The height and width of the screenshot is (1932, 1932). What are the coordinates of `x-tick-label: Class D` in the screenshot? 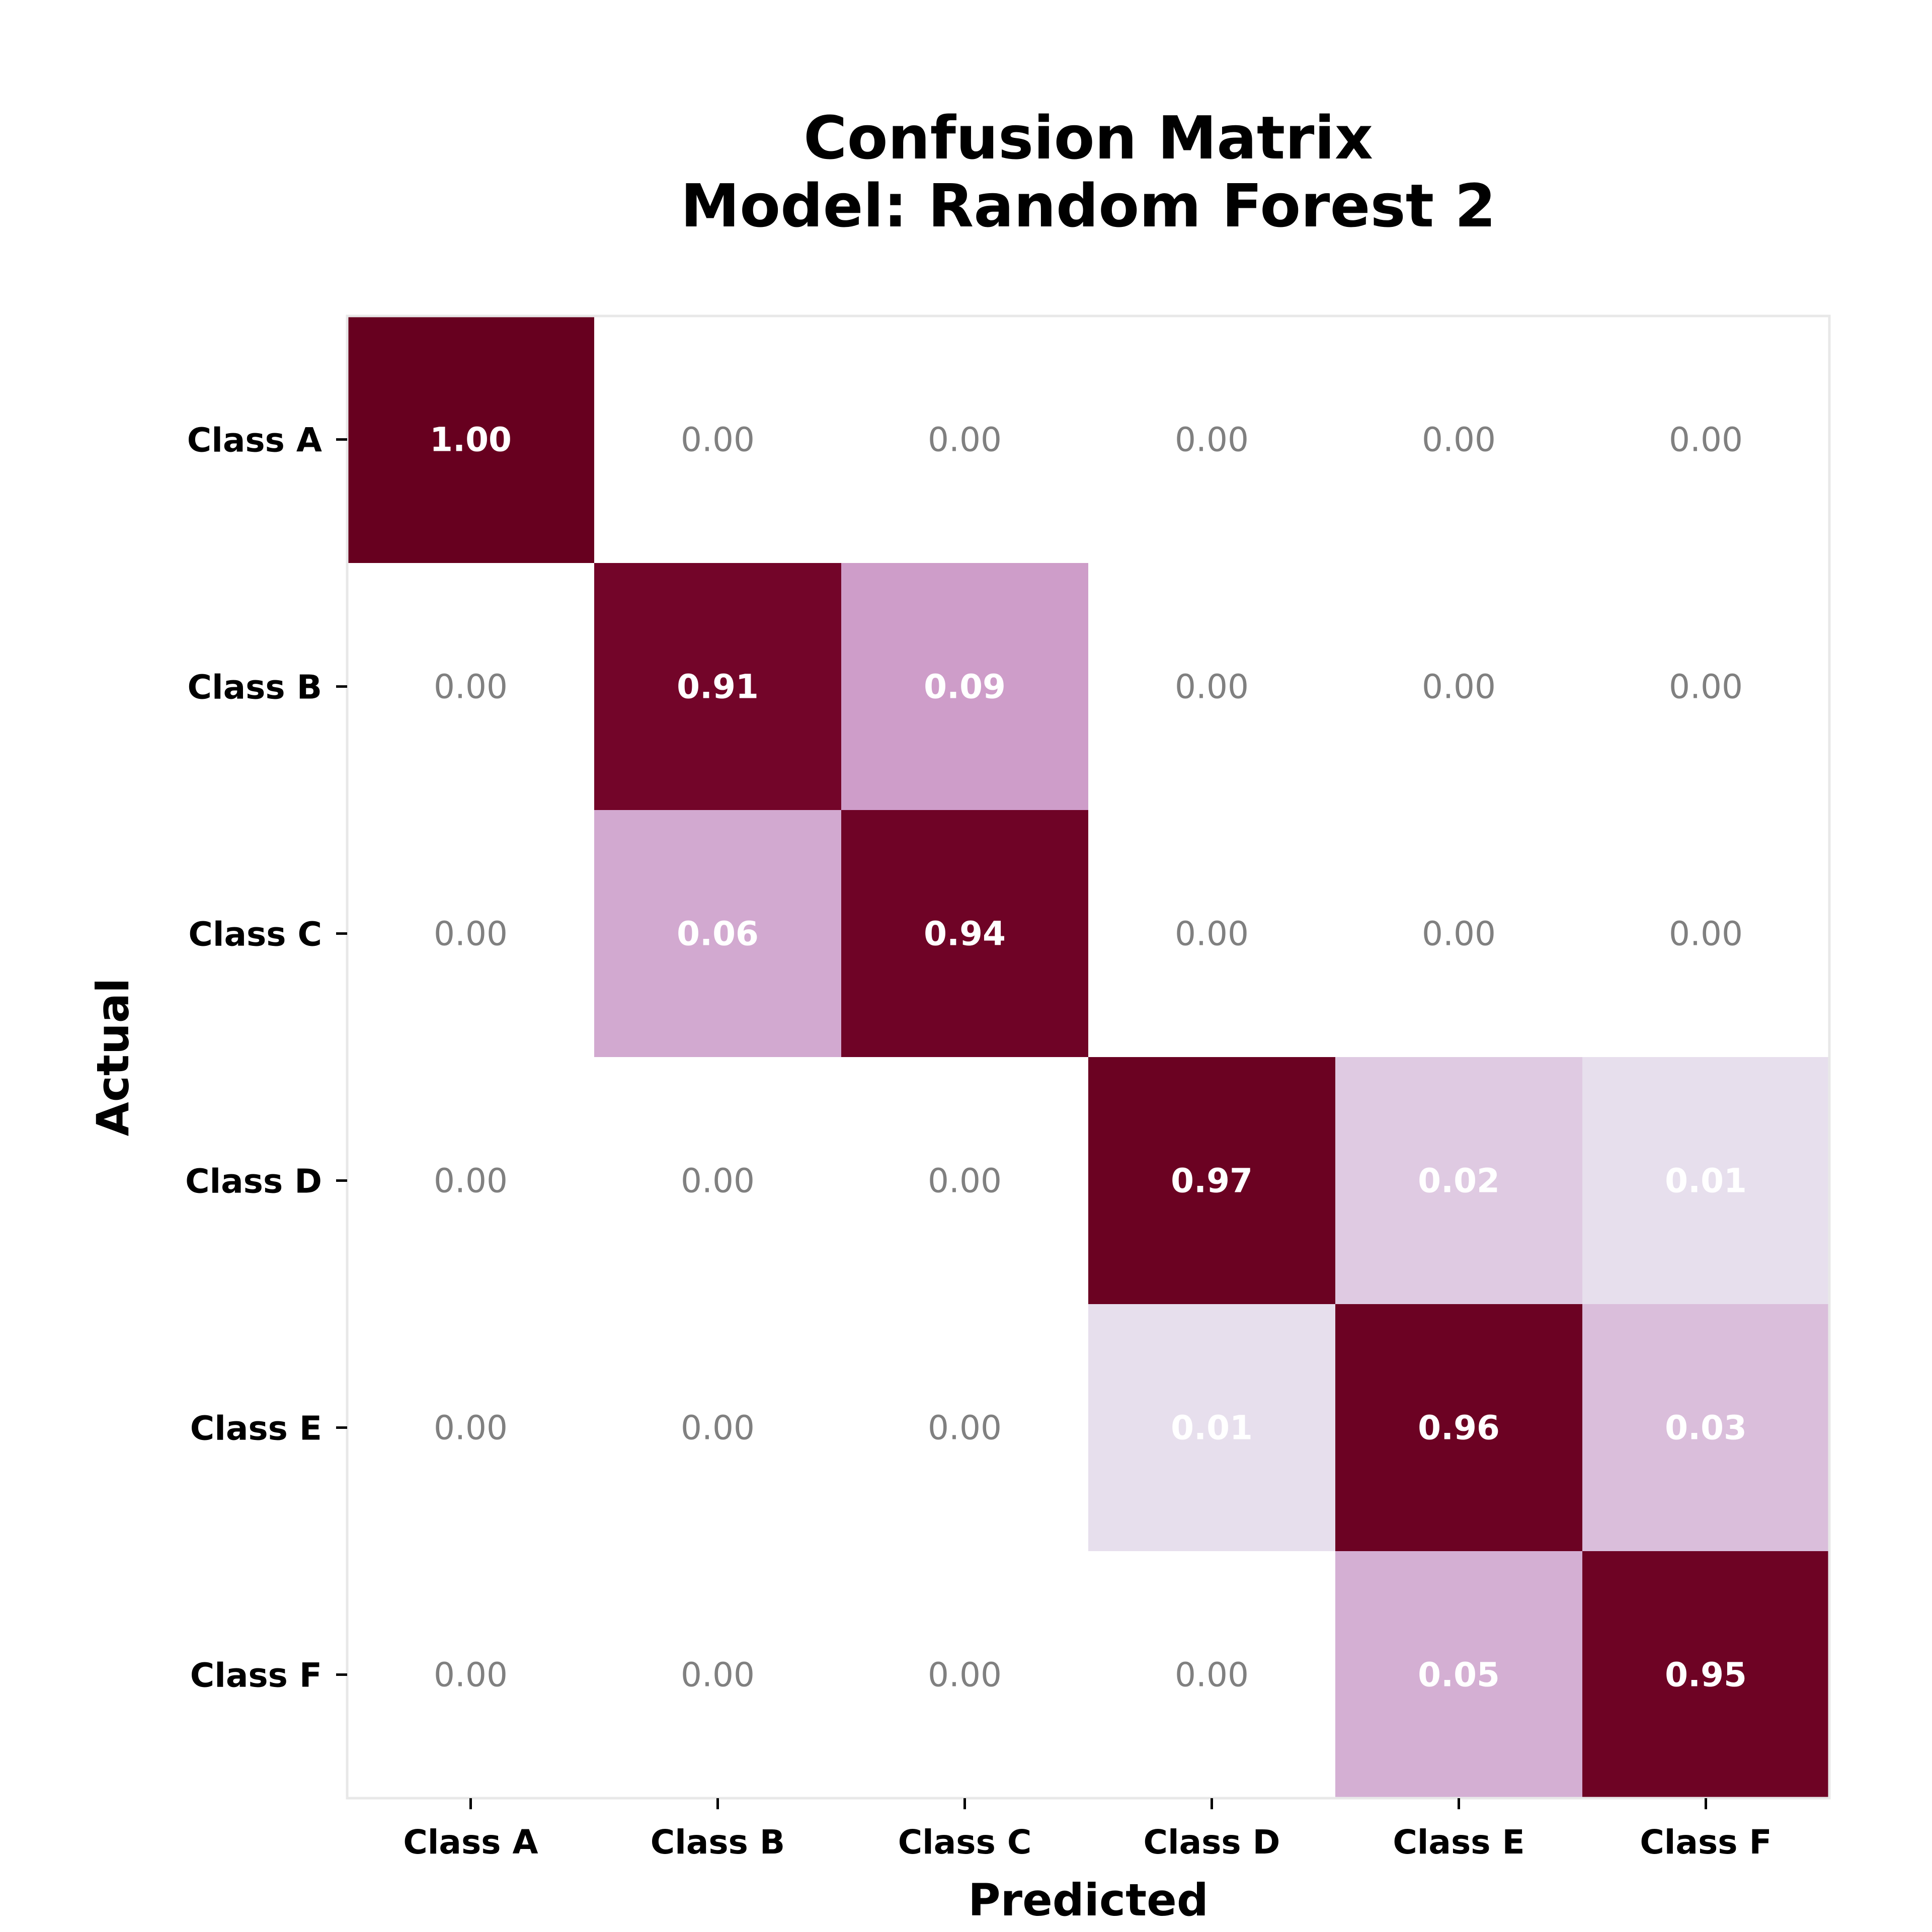 It's located at (1212, 1843).